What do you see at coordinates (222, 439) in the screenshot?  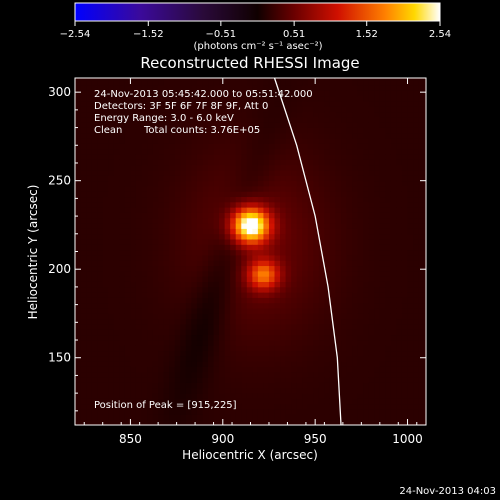 I see `x-tick-label: 900` at bounding box center [222, 439].